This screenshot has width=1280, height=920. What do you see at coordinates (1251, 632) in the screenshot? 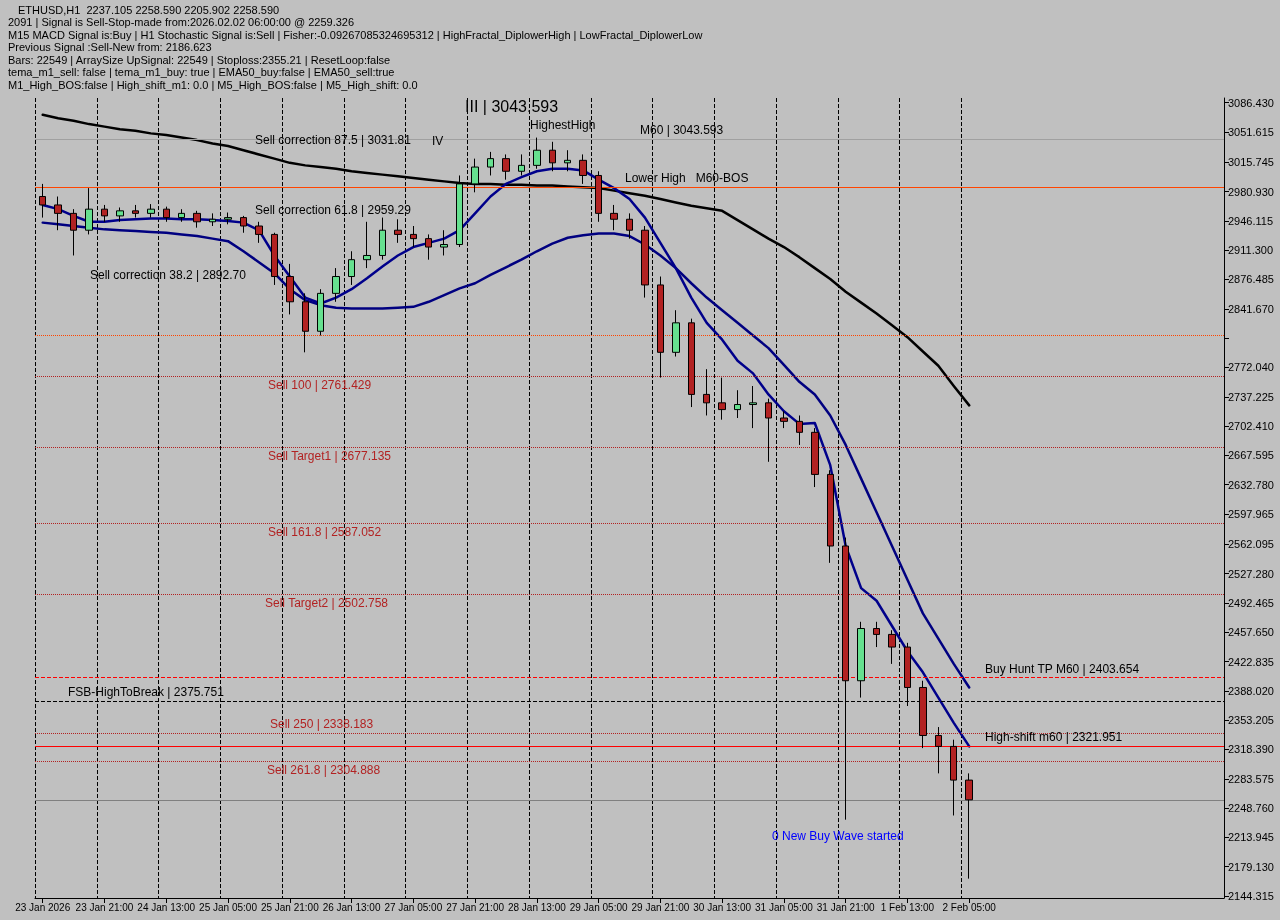
I see `y-tick-label: 2457.650` at bounding box center [1251, 632].